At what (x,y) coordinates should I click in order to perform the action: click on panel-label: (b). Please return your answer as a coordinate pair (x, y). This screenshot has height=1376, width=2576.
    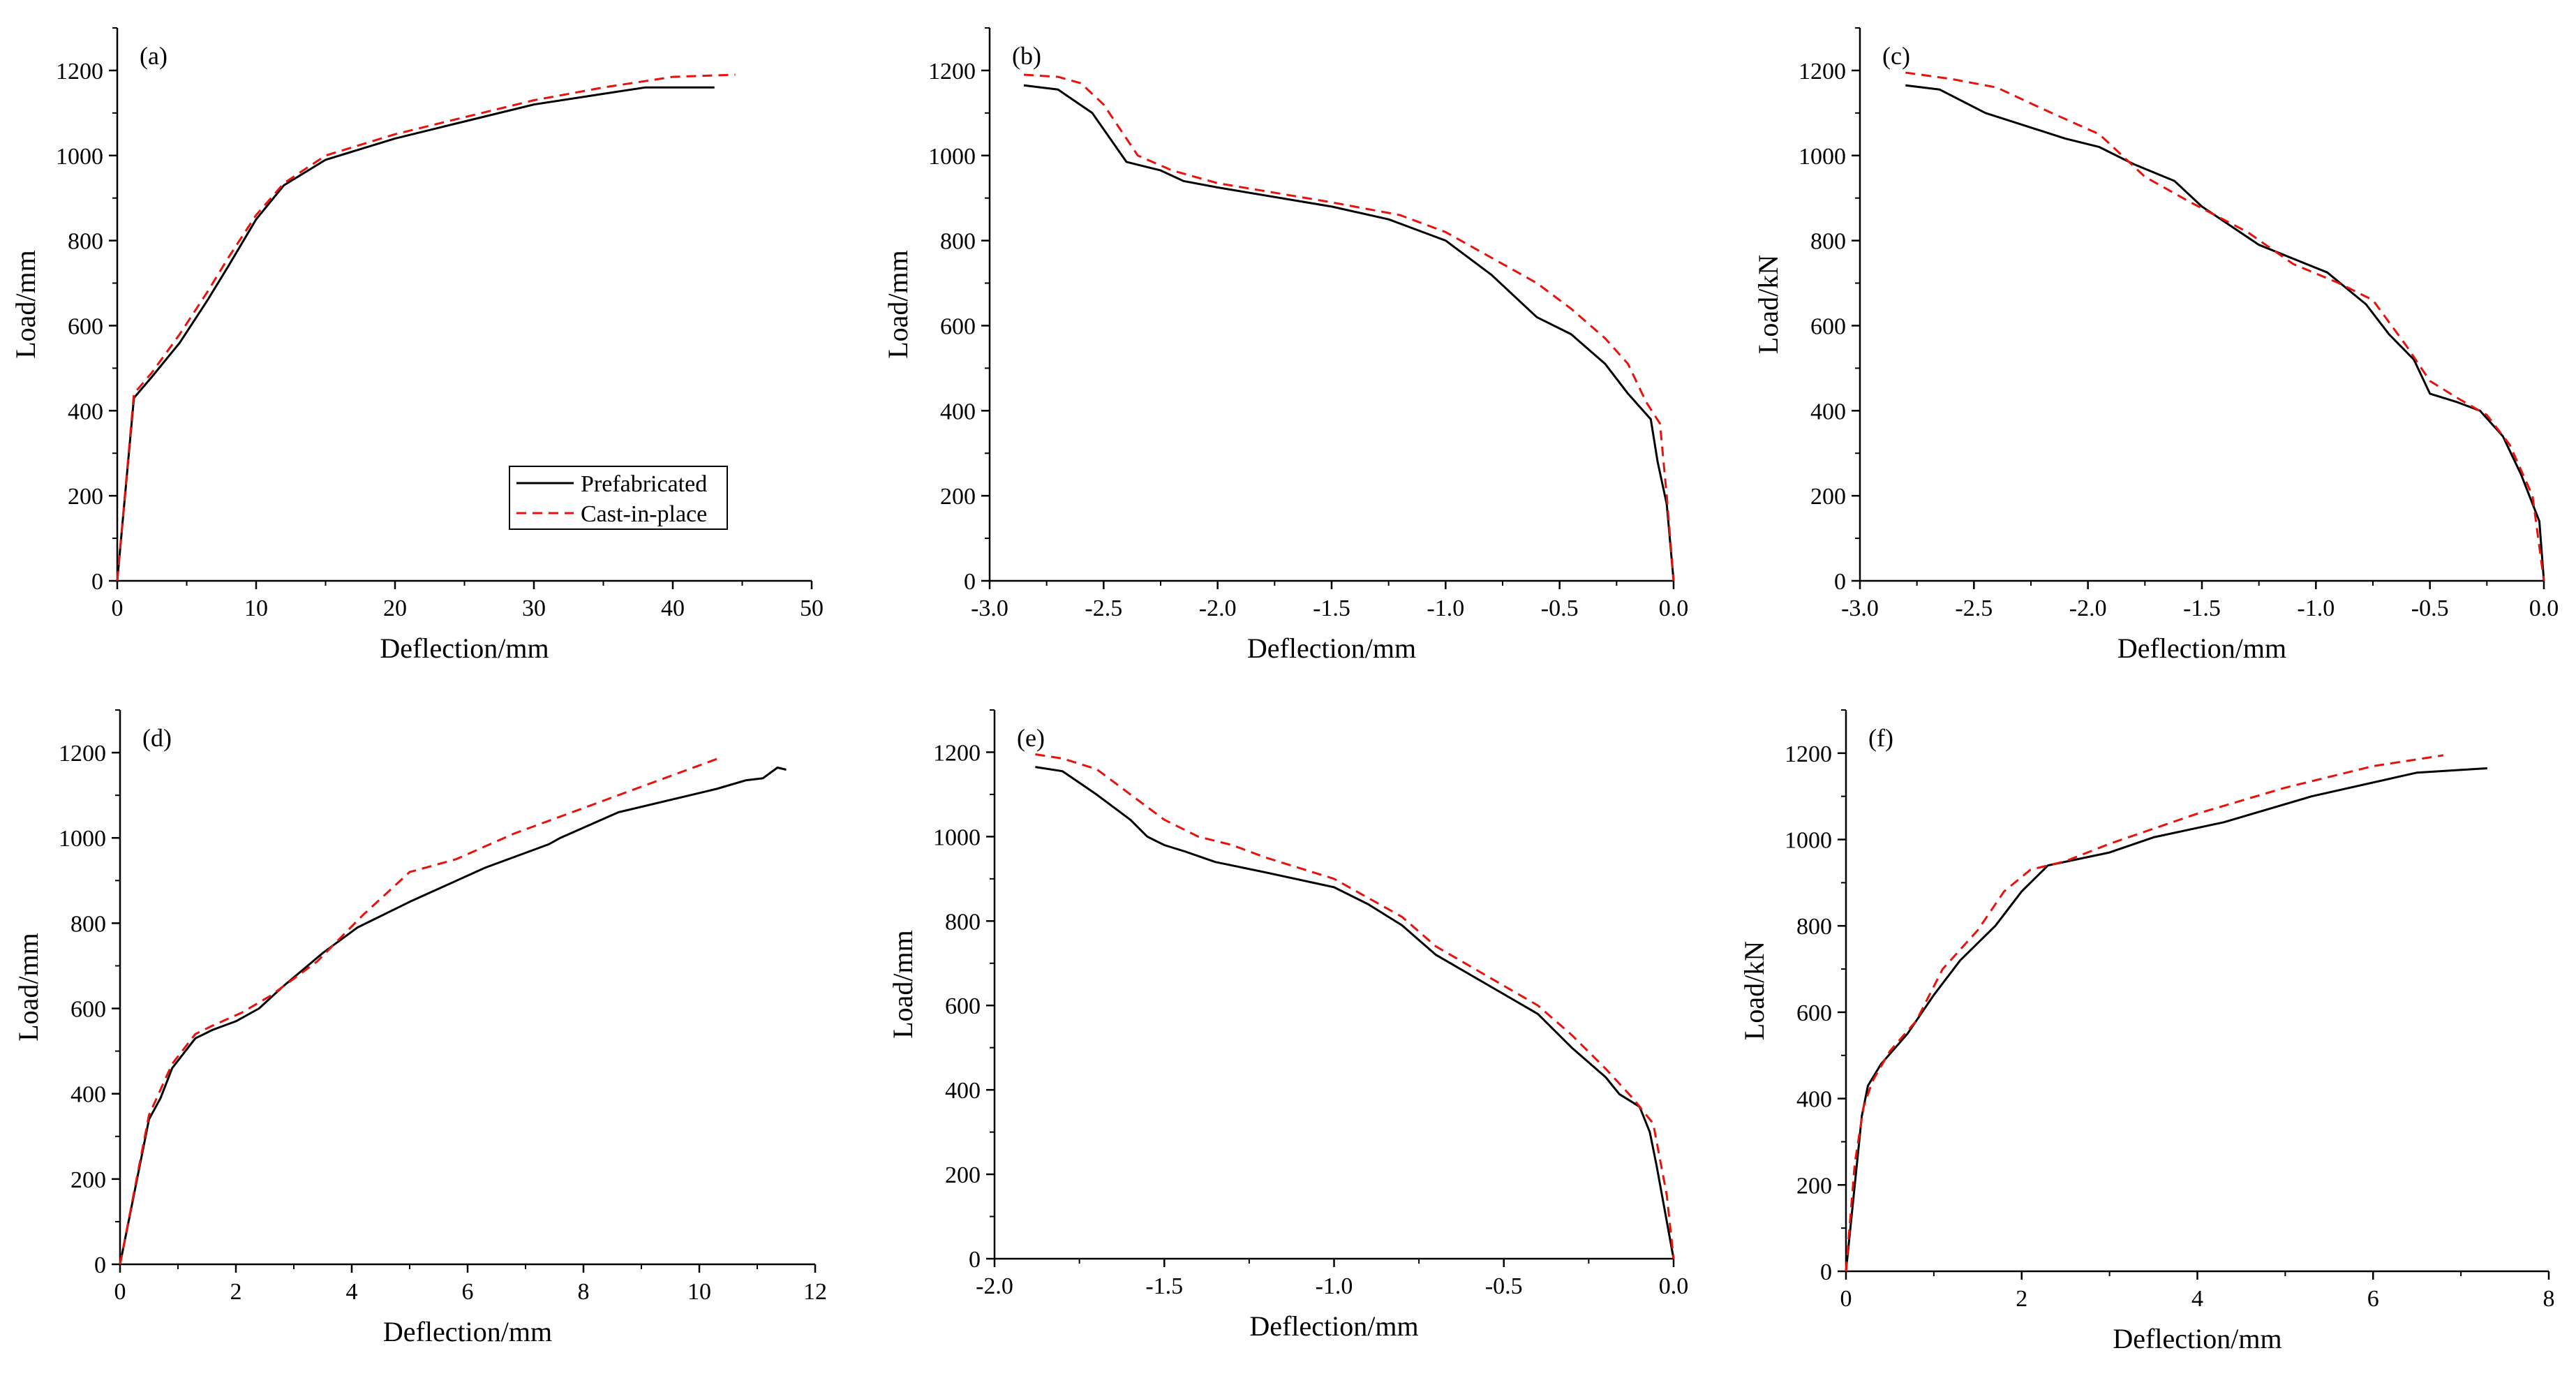
    Looking at the image, I should click on (1026, 56).